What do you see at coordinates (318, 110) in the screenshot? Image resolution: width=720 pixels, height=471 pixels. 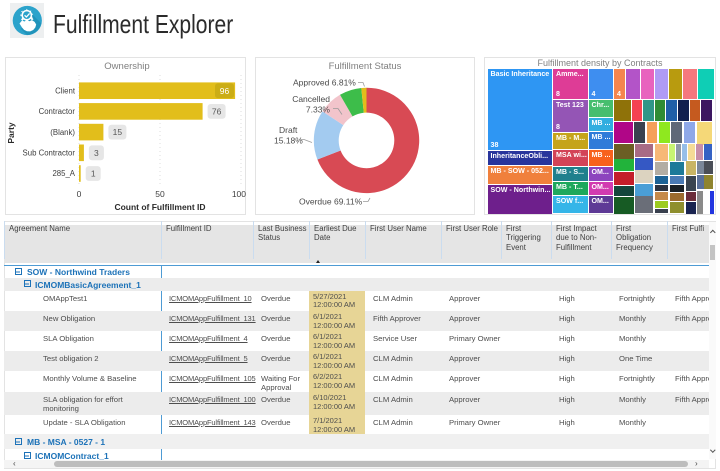 I see `svg-text: 7.33%` at bounding box center [318, 110].